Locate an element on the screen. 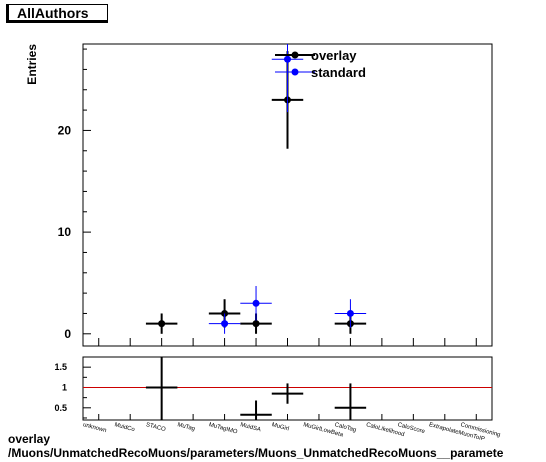  ratio-y-tick-label: 1.5 is located at coordinates (60, 367).